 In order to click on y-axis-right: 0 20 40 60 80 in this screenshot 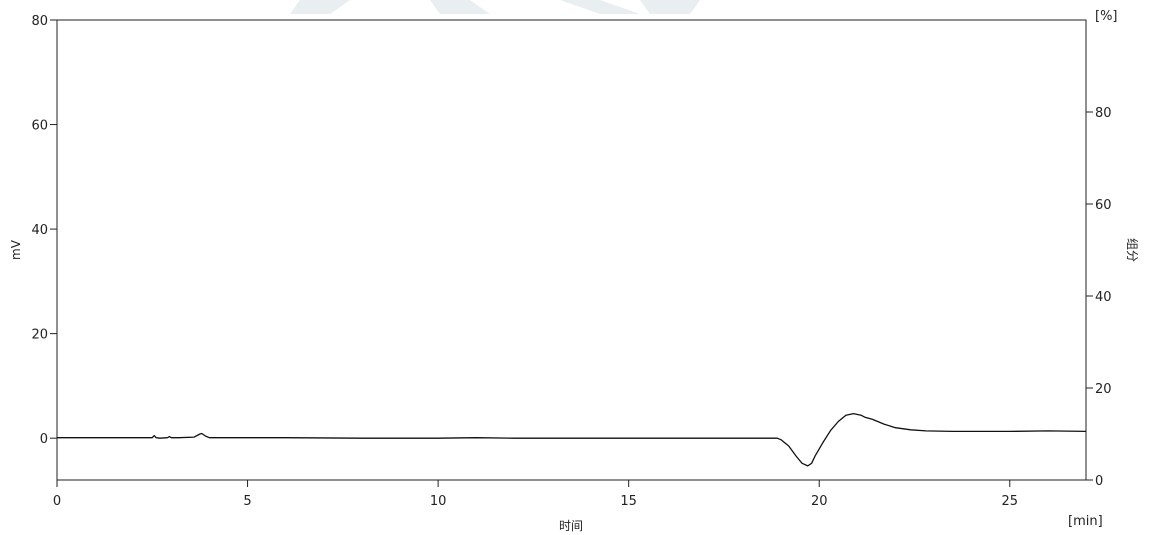, I will do `click(1099, 297)`.